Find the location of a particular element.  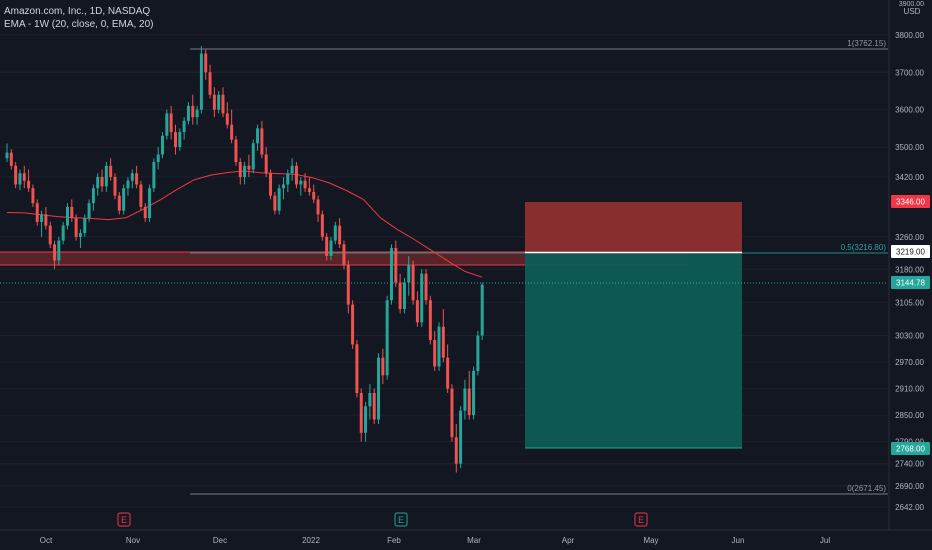

earnings-marker-2: E is located at coordinates (401, 519).